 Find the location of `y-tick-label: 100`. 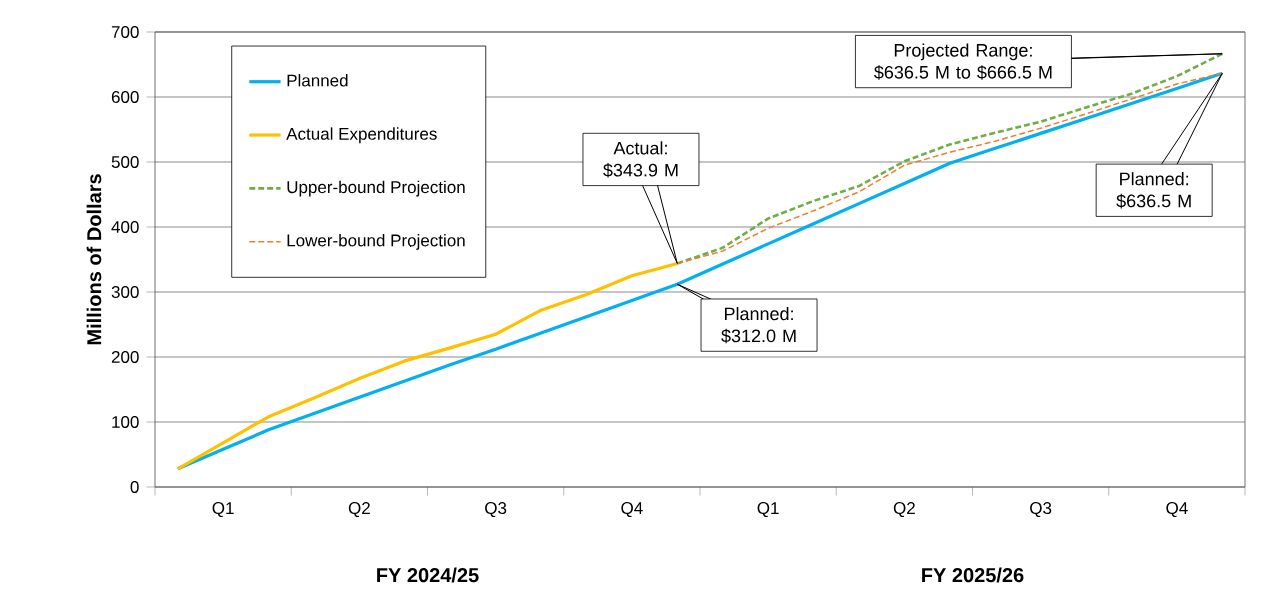

y-tick-label: 100 is located at coordinates (125, 421).